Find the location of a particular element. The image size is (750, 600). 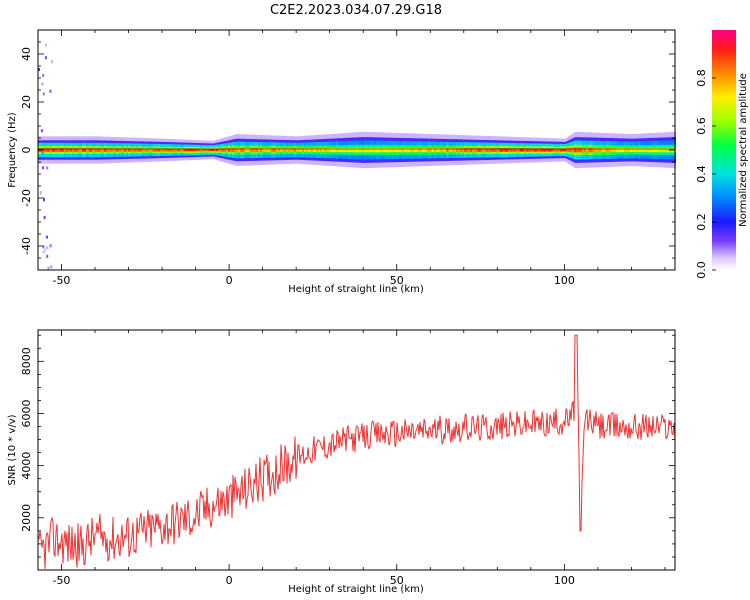

spectrogram-x-tick-label: -50 is located at coordinates (61, 280).